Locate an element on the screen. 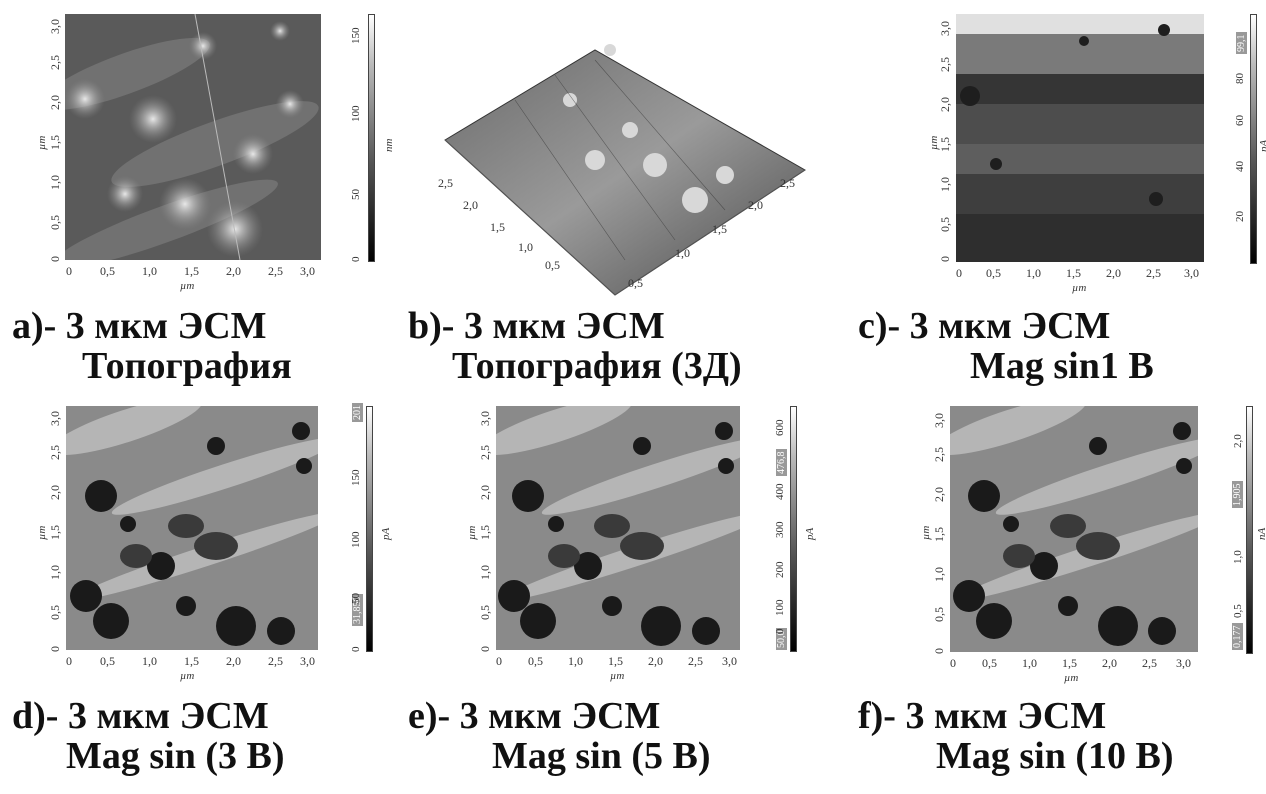  colorbar-unit: nm is located at coordinates (389, 145).